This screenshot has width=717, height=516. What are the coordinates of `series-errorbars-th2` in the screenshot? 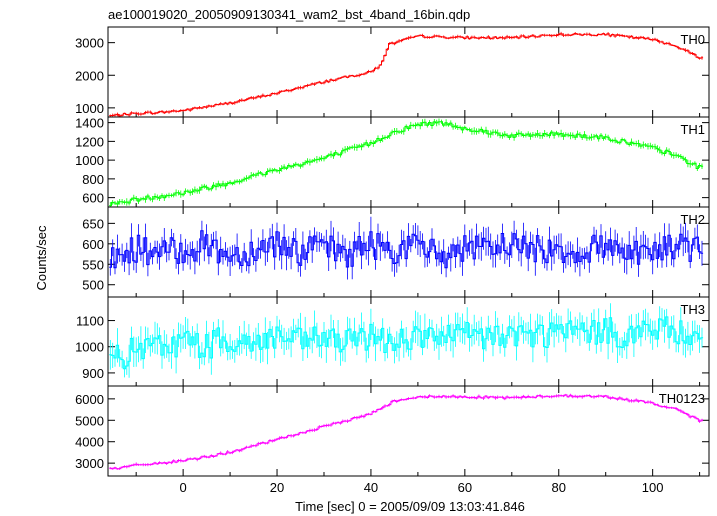 It's located at (406, 248).